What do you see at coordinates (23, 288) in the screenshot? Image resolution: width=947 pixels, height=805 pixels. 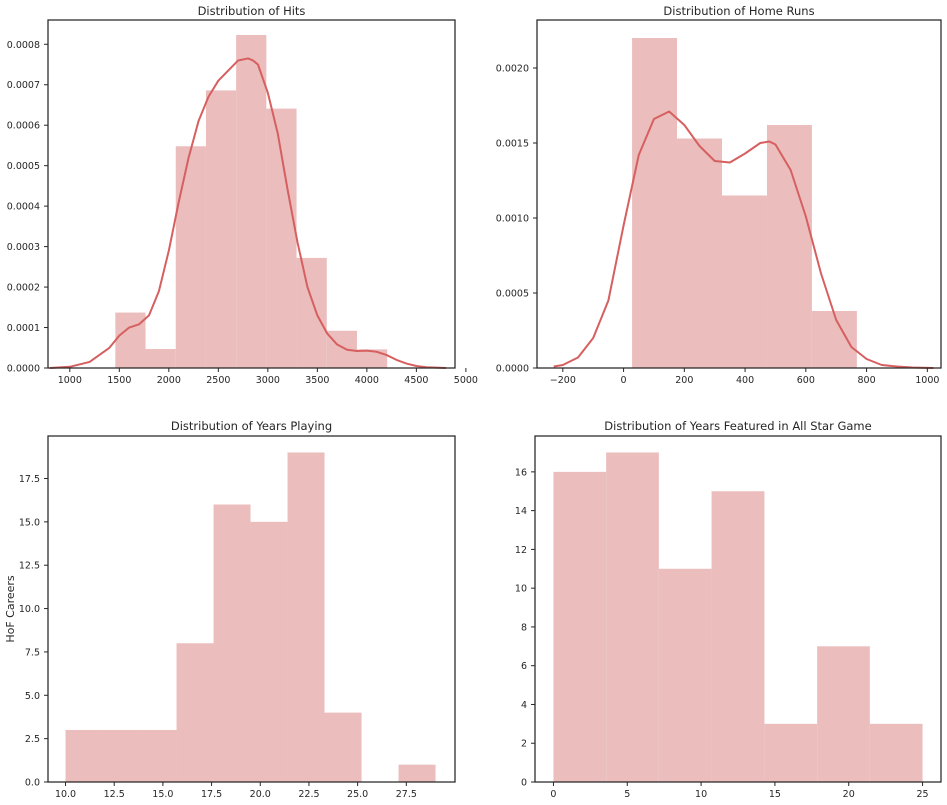 I see `y-tick-label-hits: 0.0002` at bounding box center [23, 288].